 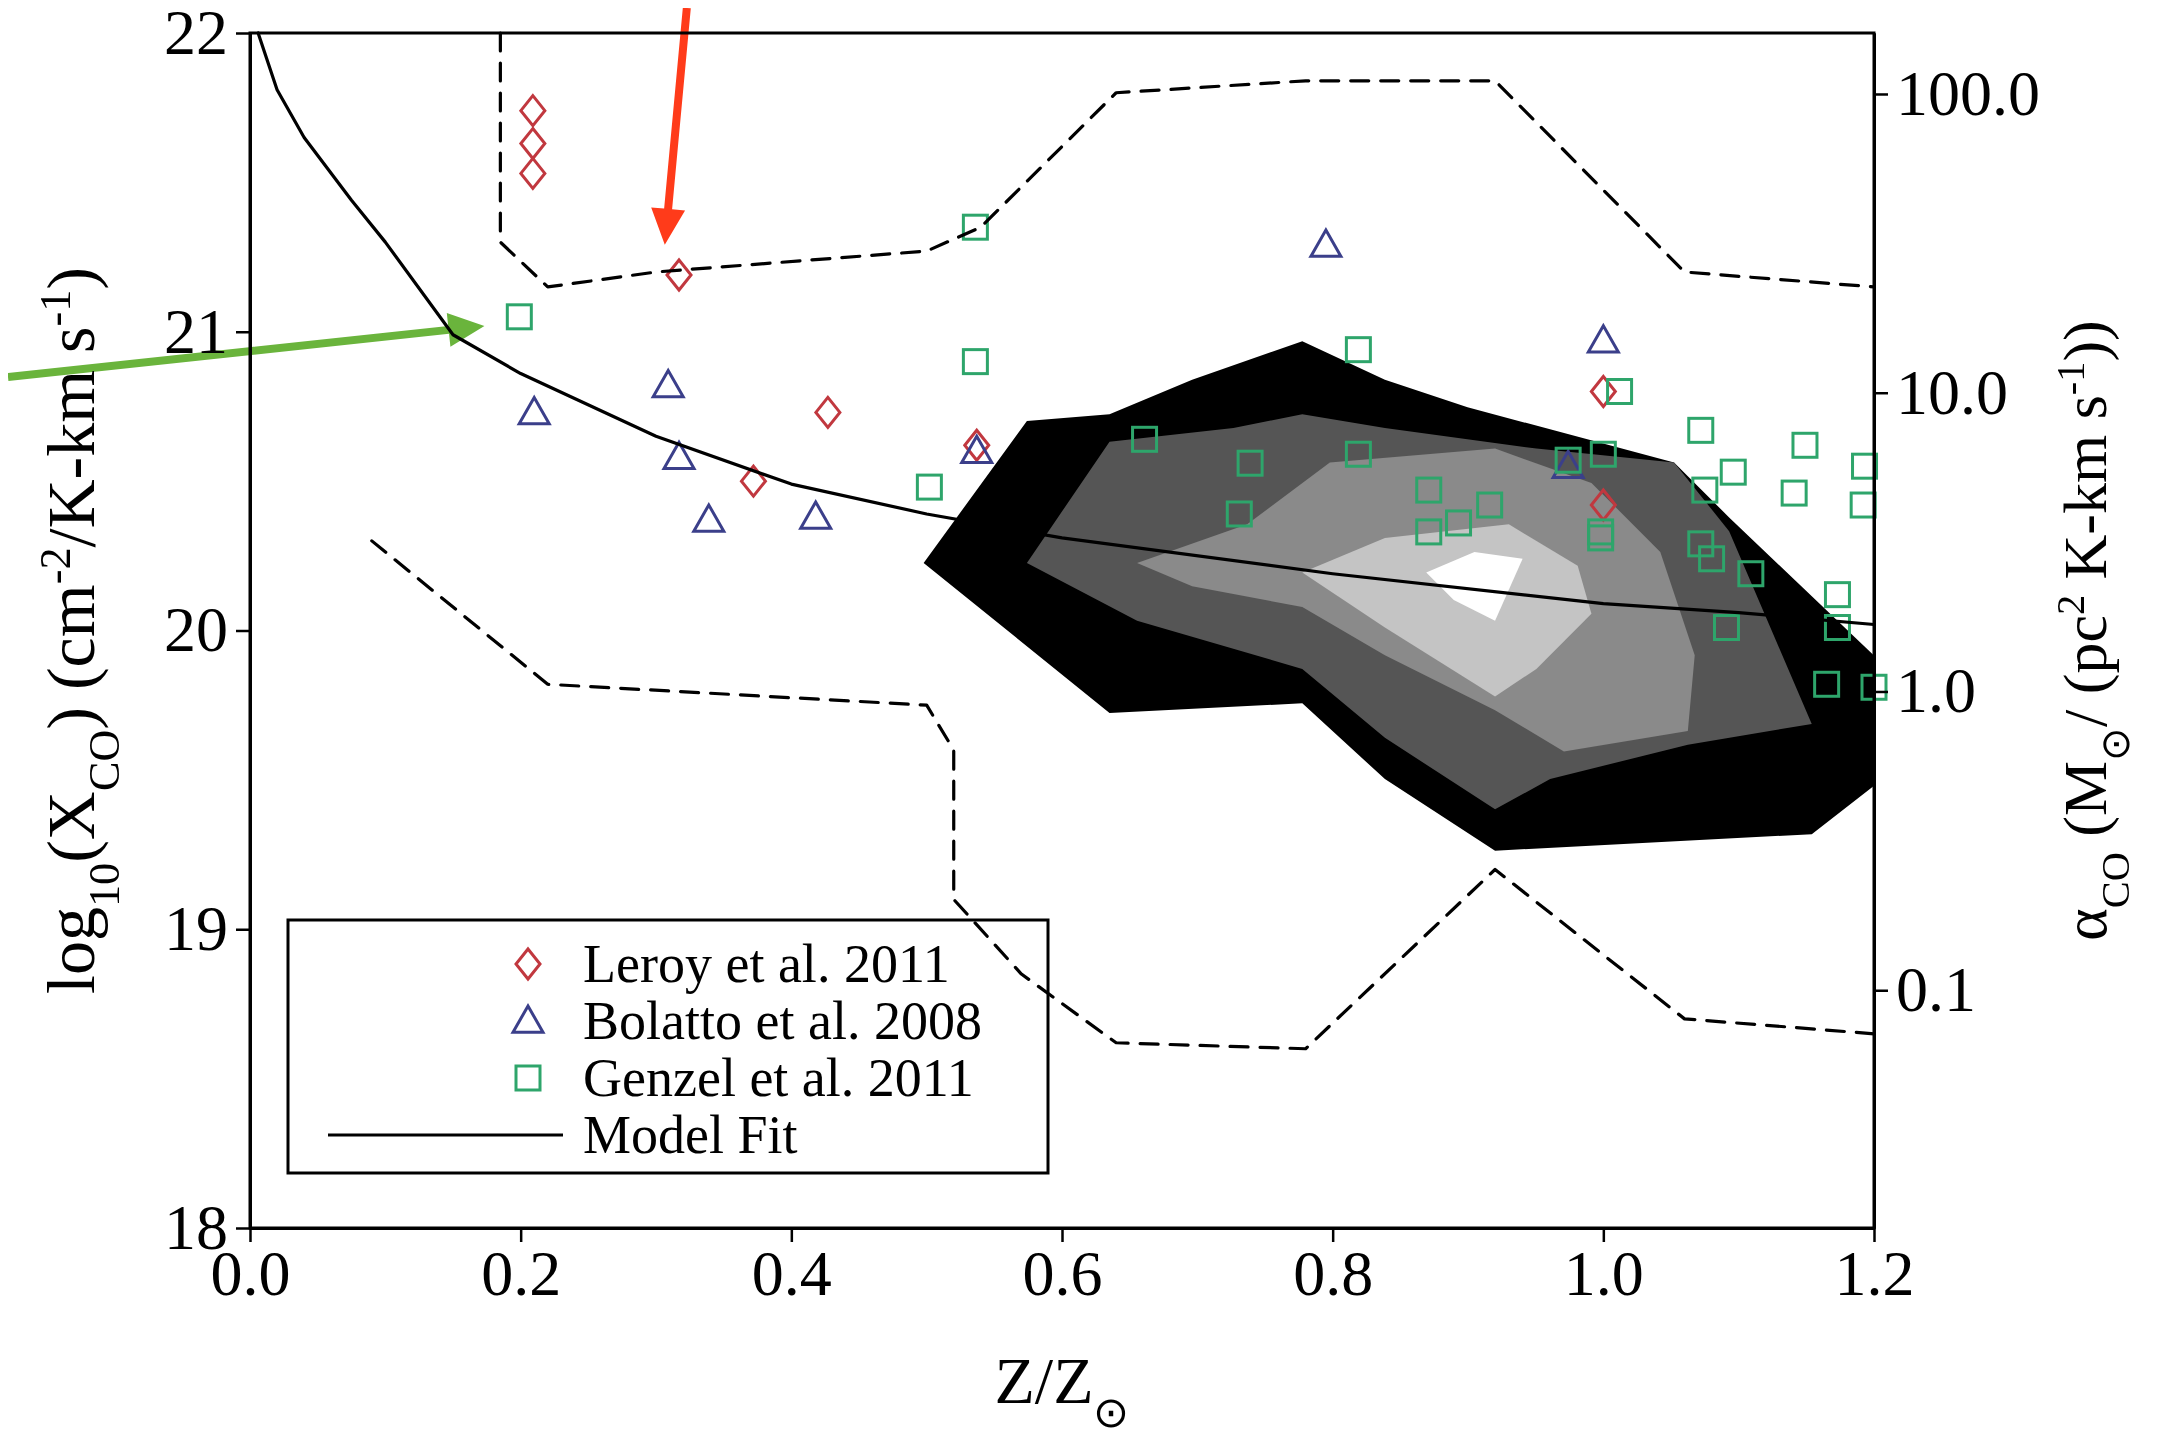 What do you see at coordinates (1062, 1387) in the screenshot?
I see `x-axis-title: Z/Z$_{⊙}$` at bounding box center [1062, 1387].